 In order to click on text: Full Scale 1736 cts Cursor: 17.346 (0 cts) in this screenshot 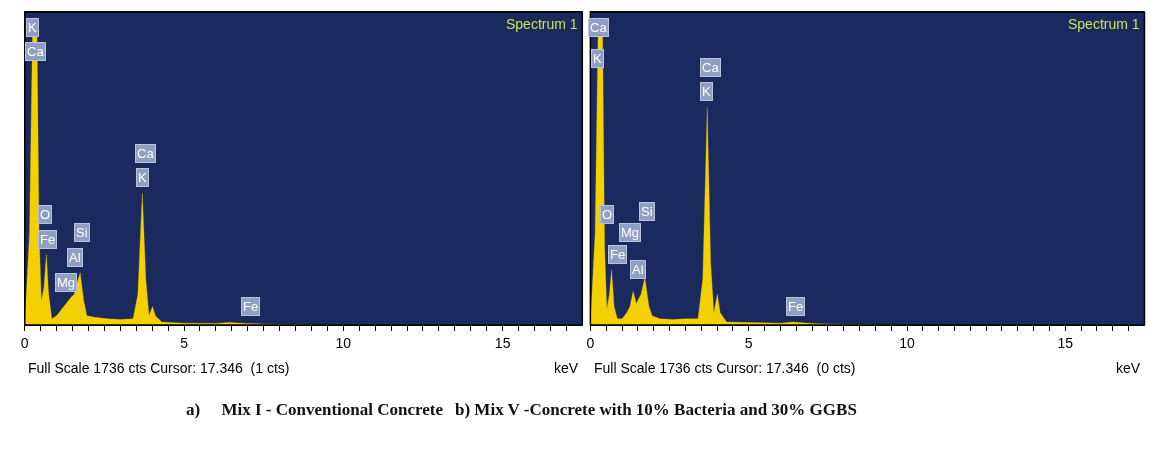, I will do `click(725, 368)`.